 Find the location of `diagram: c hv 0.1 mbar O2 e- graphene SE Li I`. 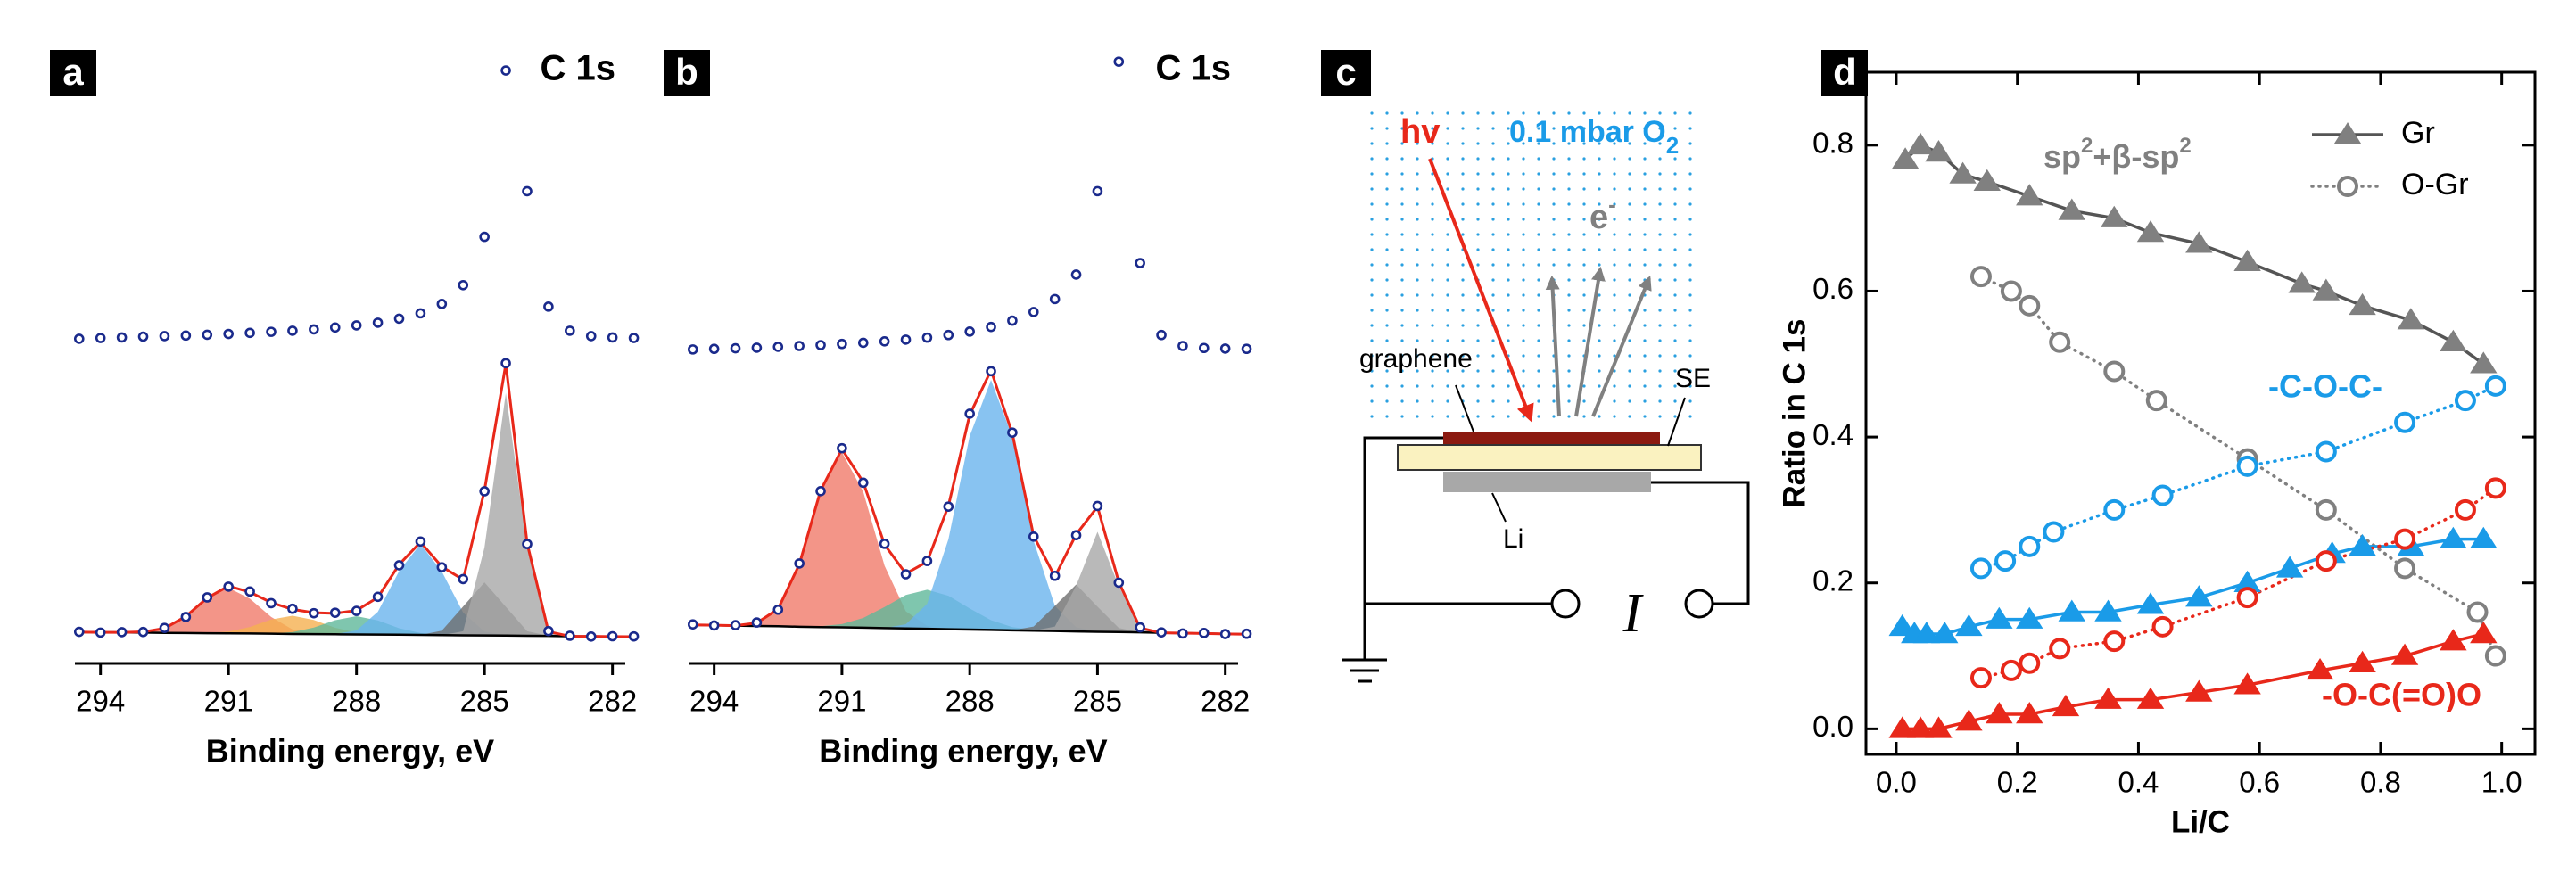

diagram: c hv 0.1 mbar O2 e- graphene SE Li I is located at coordinates (1535, 367).